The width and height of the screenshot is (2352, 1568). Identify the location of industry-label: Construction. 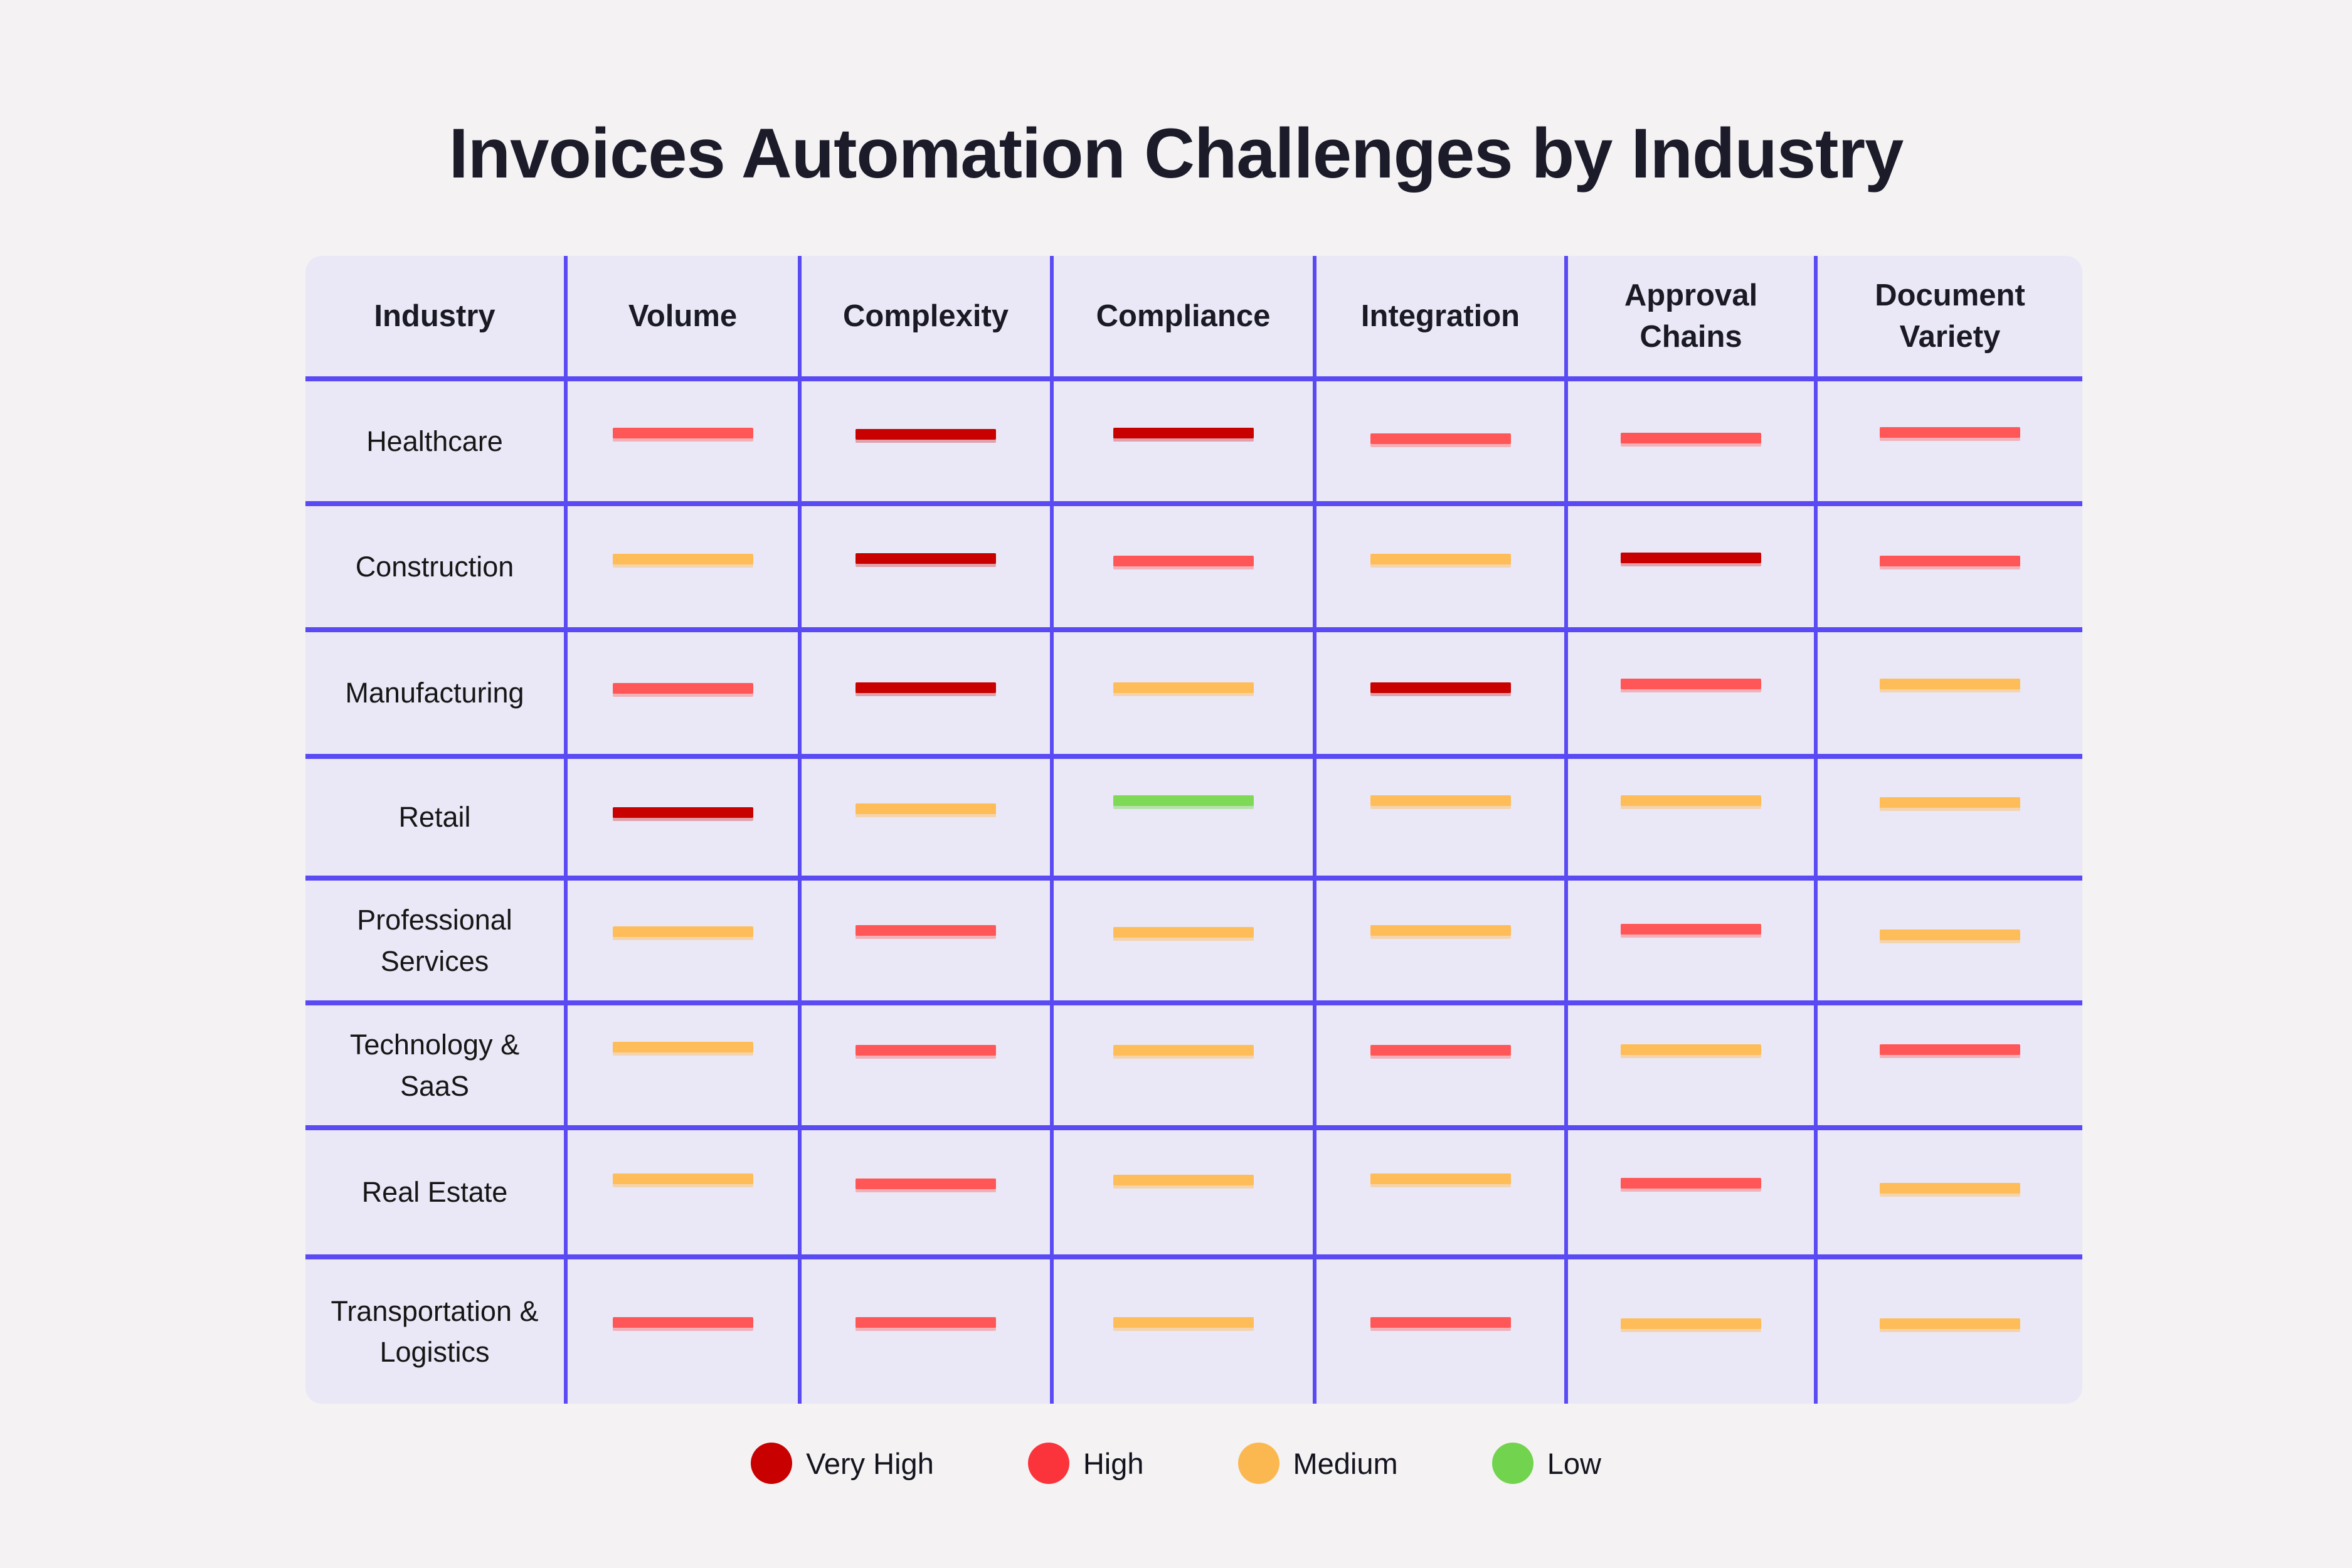
(436, 569).